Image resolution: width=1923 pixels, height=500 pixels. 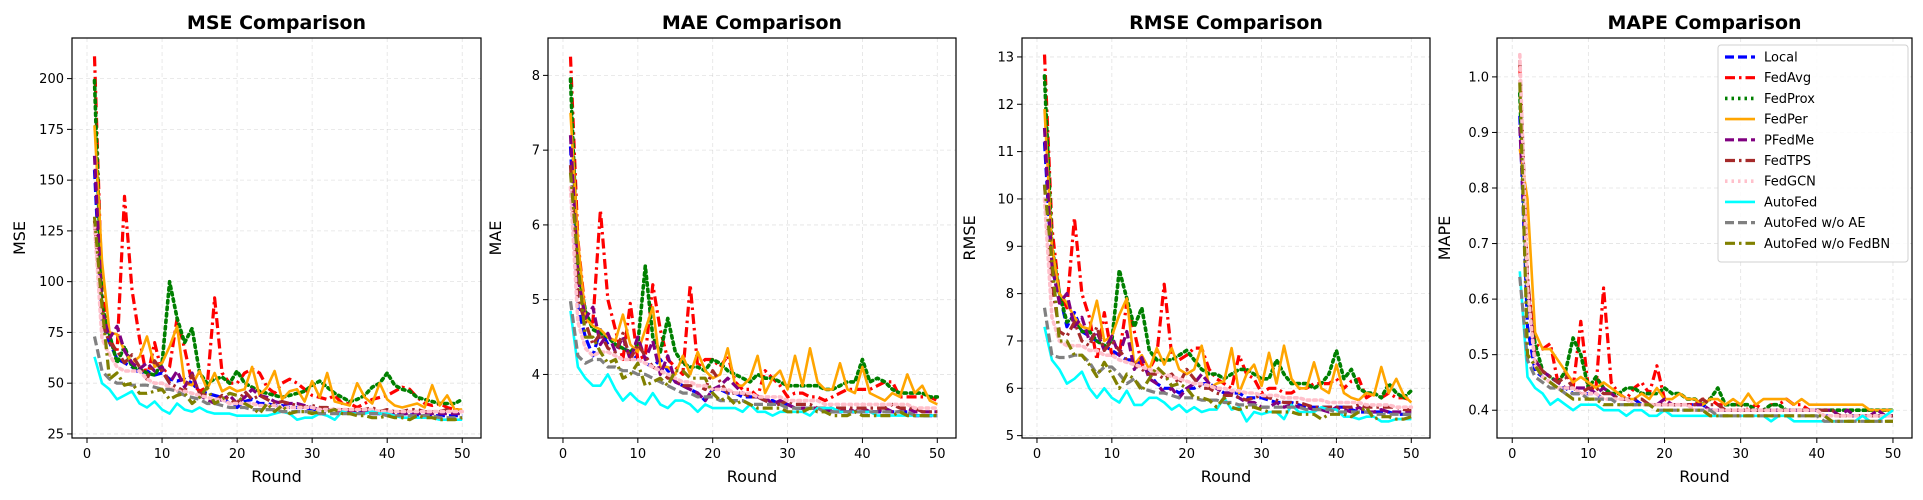 I want to click on legend-item: PFedMe, so click(x=1769, y=140).